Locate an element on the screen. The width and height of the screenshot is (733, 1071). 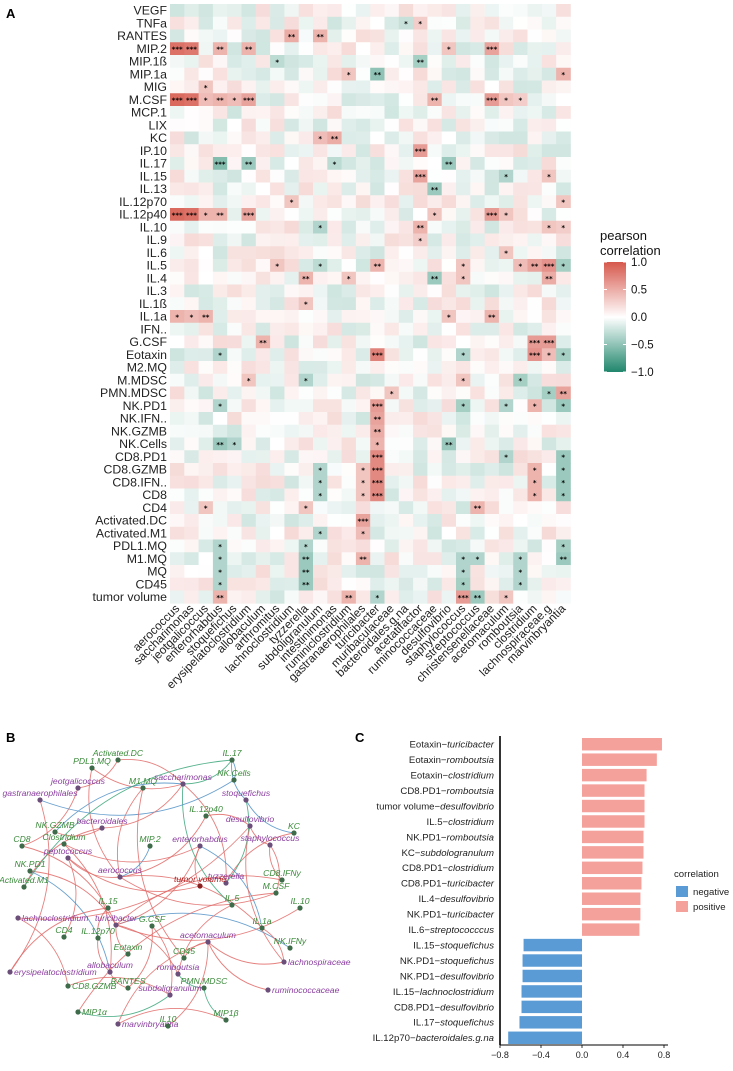
bar-category-label: CD8.PD1−turicibacter is located at coordinates (448, 884).